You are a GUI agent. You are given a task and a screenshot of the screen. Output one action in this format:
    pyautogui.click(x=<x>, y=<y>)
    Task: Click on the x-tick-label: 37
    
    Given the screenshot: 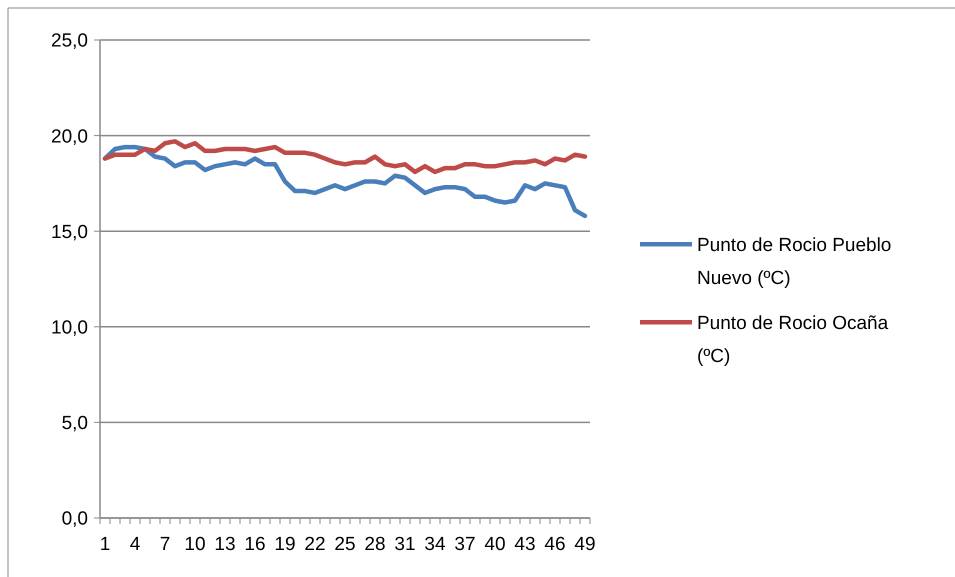 What is the action you would take?
    pyautogui.click(x=465, y=544)
    